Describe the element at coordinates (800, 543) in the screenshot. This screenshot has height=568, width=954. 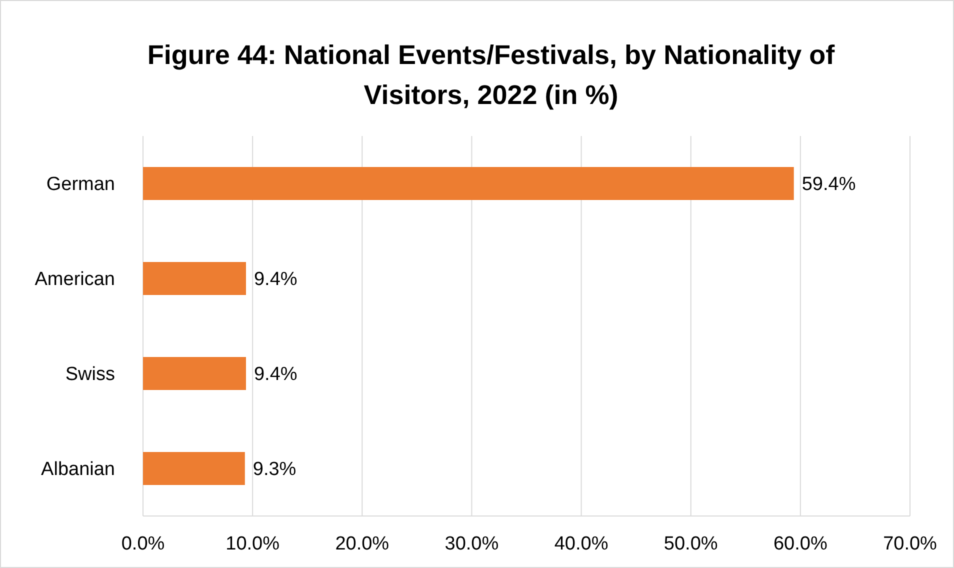
I see `x-tick-label: 60.0%` at that location.